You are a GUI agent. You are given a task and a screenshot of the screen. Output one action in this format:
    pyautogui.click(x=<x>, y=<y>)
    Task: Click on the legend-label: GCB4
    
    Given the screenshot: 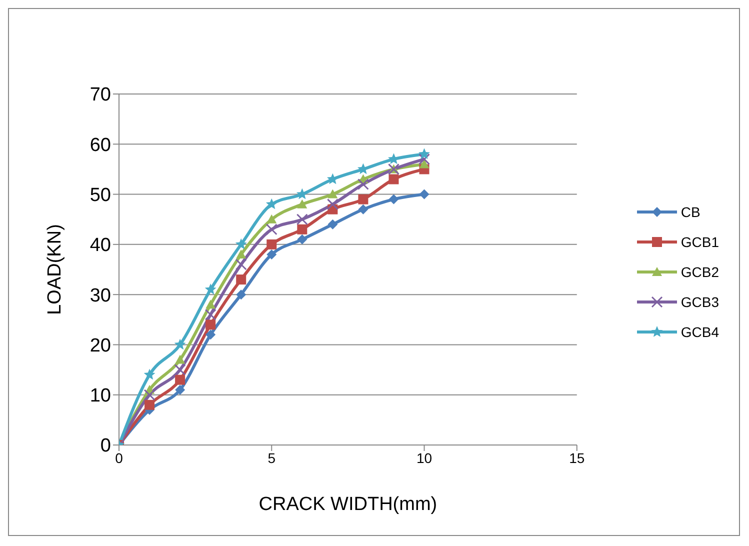 What is the action you would take?
    pyautogui.click(x=699, y=332)
    